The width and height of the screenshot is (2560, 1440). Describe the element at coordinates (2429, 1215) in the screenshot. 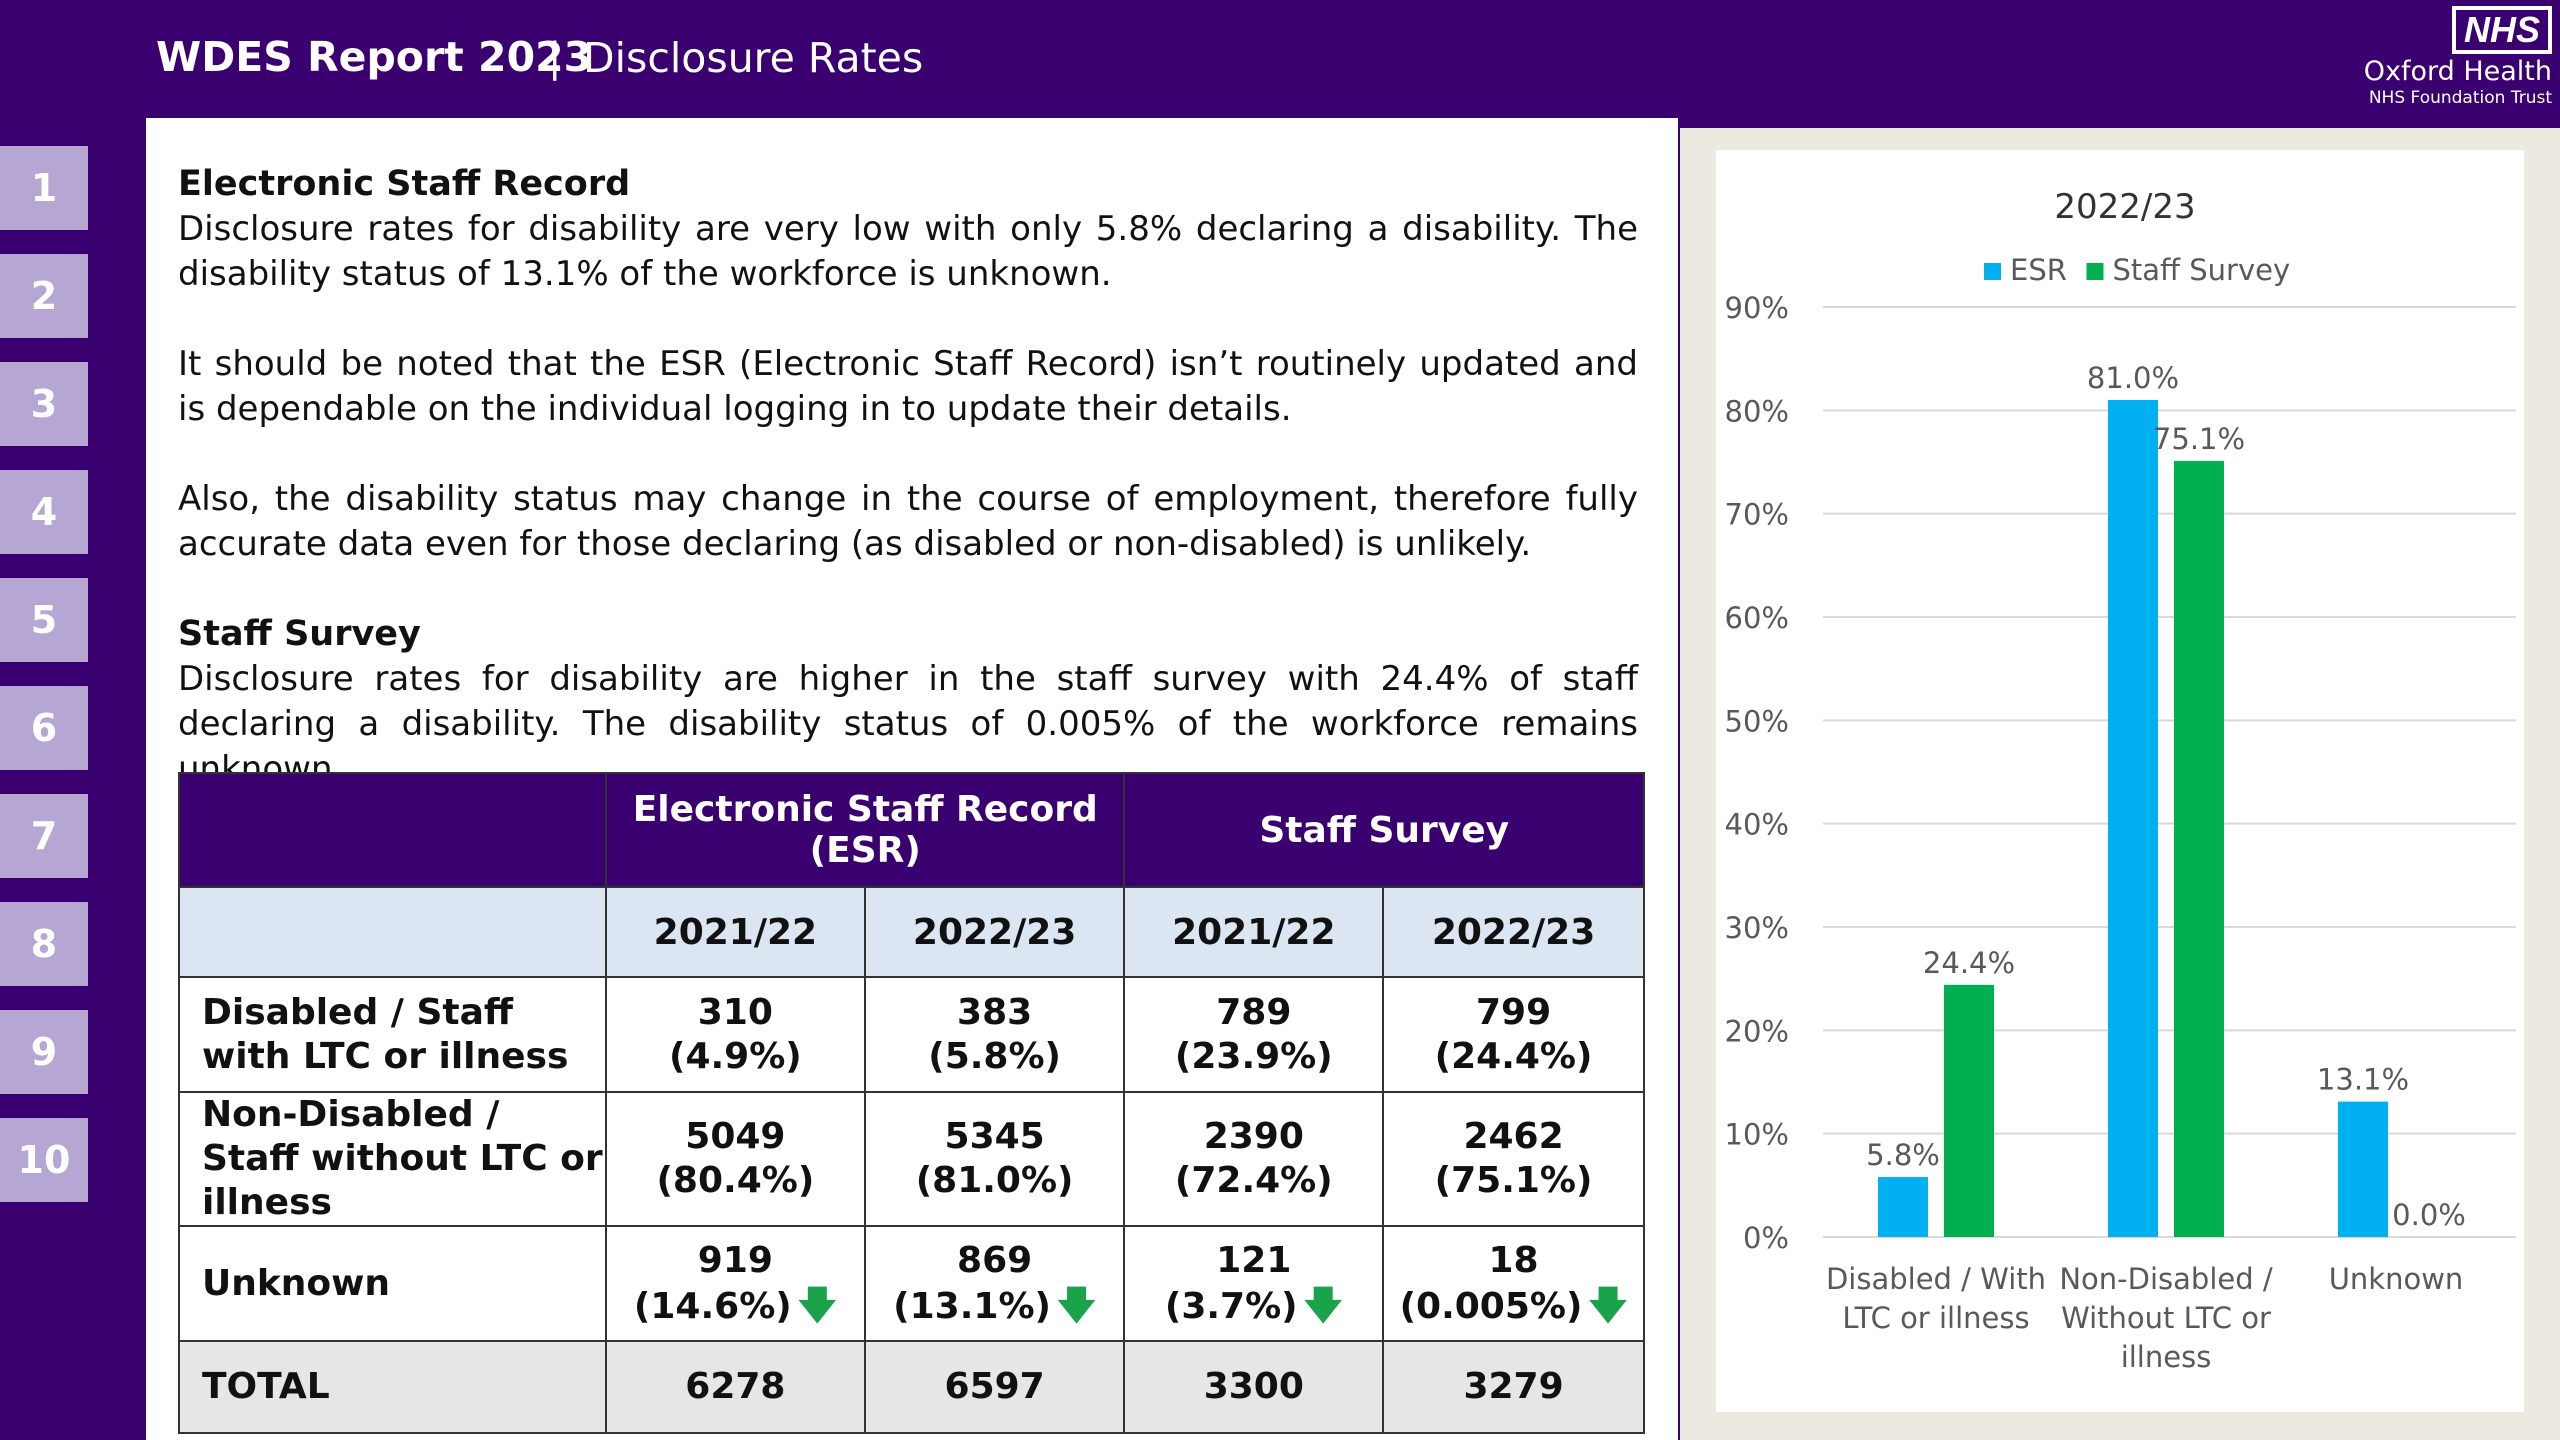

I see `data-label: 0.0%` at that location.